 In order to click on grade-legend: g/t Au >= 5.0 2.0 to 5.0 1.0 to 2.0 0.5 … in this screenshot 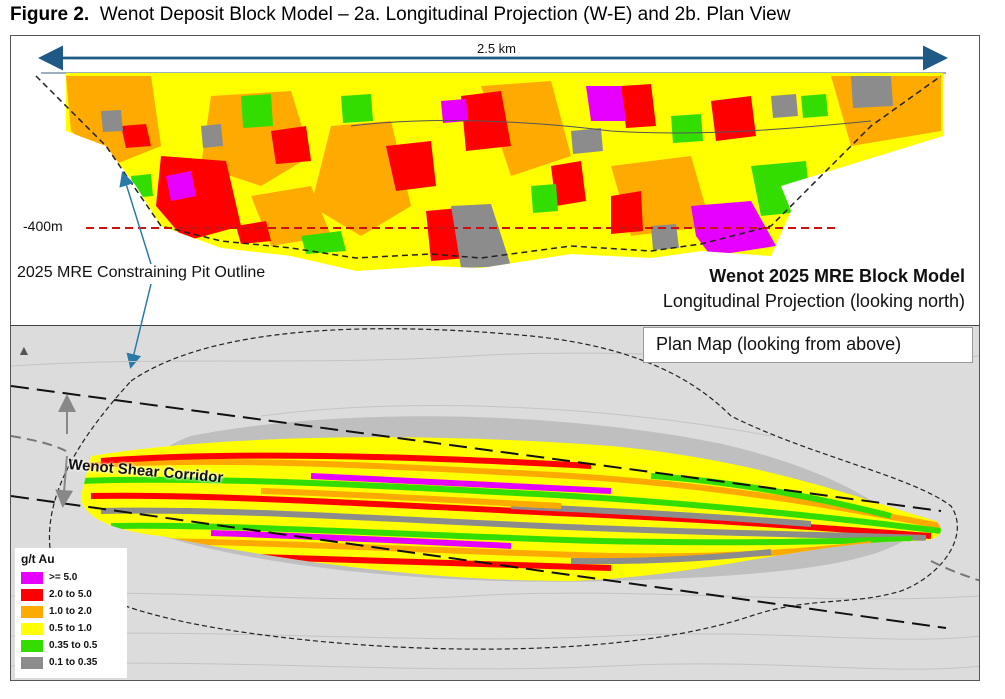, I will do `click(71, 613)`.